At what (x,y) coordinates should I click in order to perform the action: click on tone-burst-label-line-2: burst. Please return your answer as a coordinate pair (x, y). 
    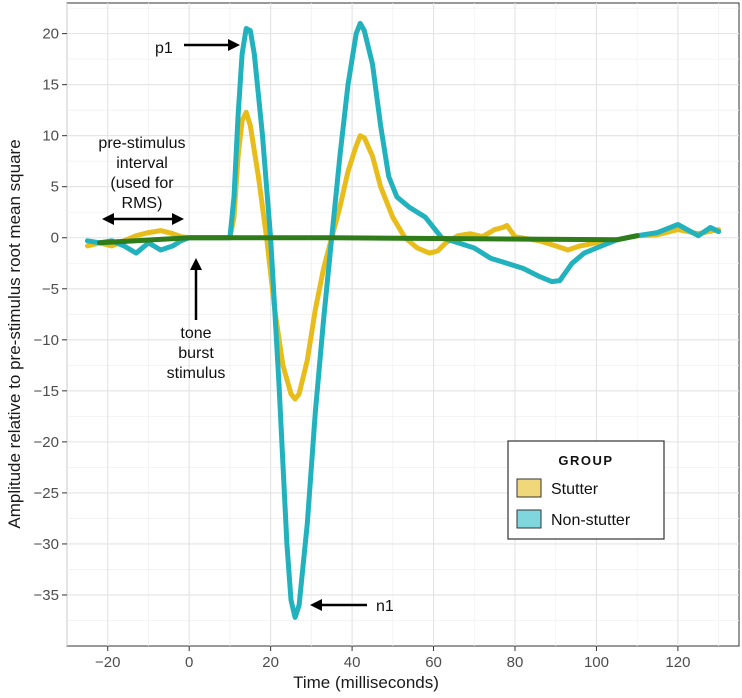
    Looking at the image, I should click on (196, 353).